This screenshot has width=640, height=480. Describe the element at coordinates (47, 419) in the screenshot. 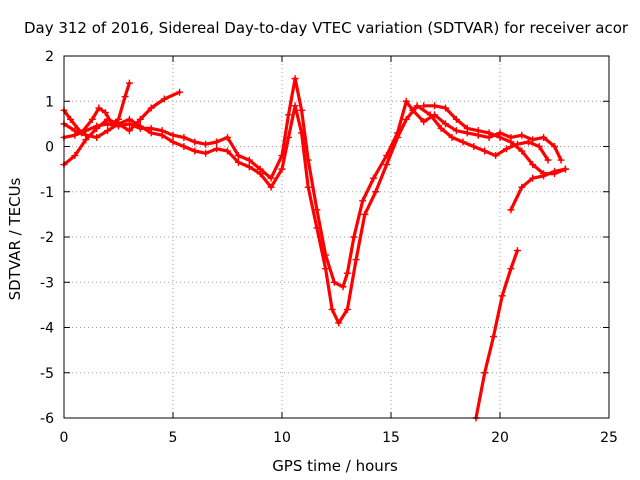

I see `y-tick-label: -6` at that location.